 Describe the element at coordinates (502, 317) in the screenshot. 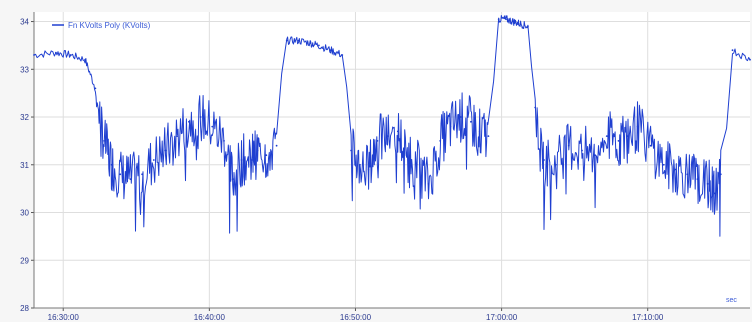

I see `x-tick-label: 17:00:00` at that location.